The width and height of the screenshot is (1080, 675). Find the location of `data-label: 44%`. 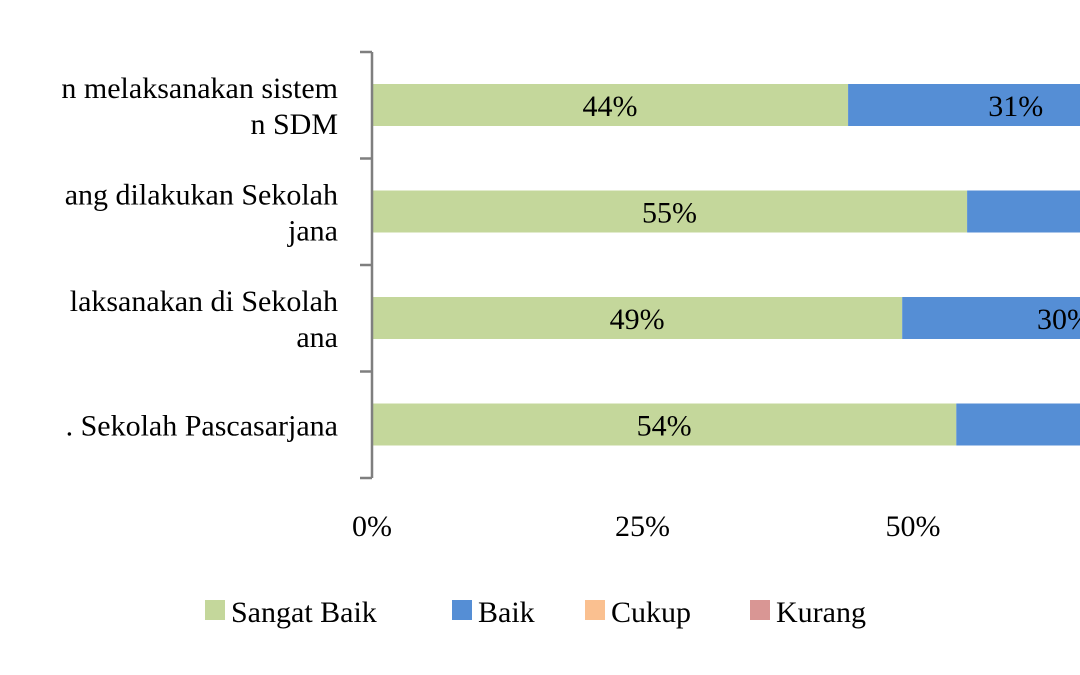

data-label: 44% is located at coordinates (610, 106).